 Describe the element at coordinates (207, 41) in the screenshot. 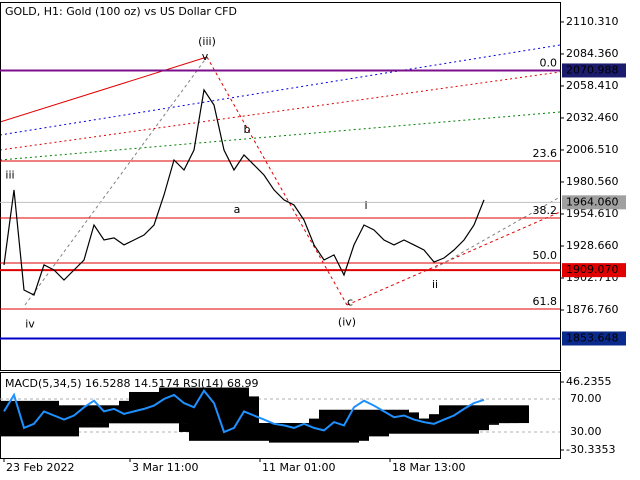

I see `wave-label: (iii)` at that location.